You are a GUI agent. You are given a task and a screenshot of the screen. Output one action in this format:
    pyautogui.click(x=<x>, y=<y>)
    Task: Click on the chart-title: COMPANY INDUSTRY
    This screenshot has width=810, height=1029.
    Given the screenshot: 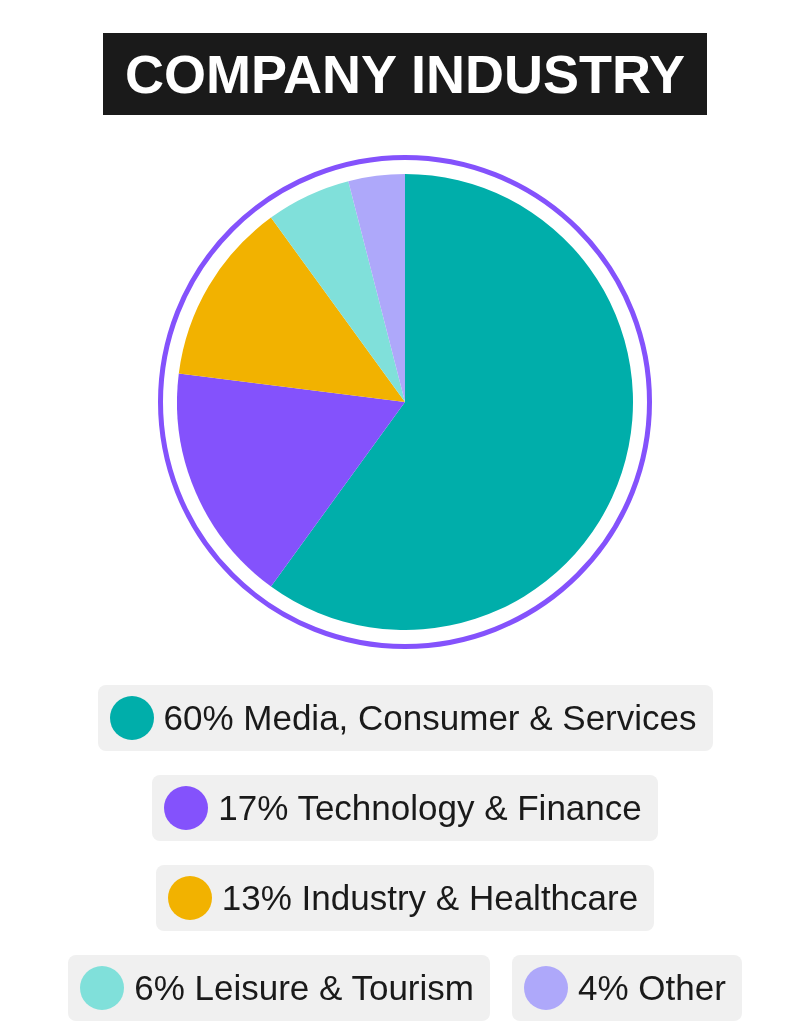 What is the action you would take?
    pyautogui.click(x=405, y=74)
    